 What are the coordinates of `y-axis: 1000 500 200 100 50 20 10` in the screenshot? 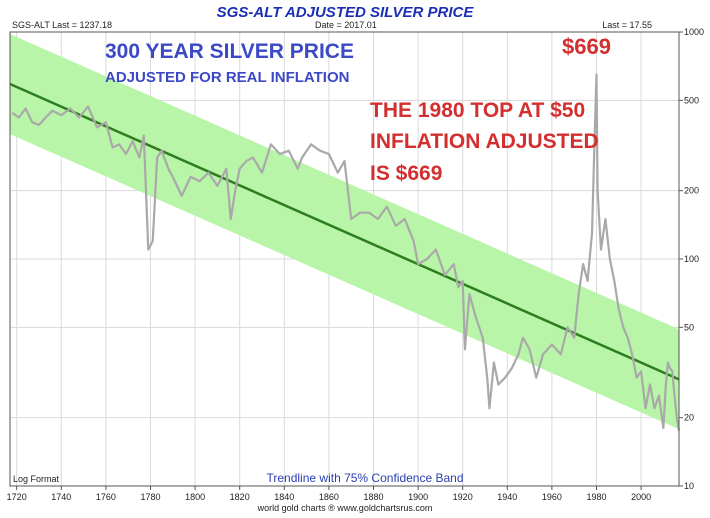 It's located at (691, 259).